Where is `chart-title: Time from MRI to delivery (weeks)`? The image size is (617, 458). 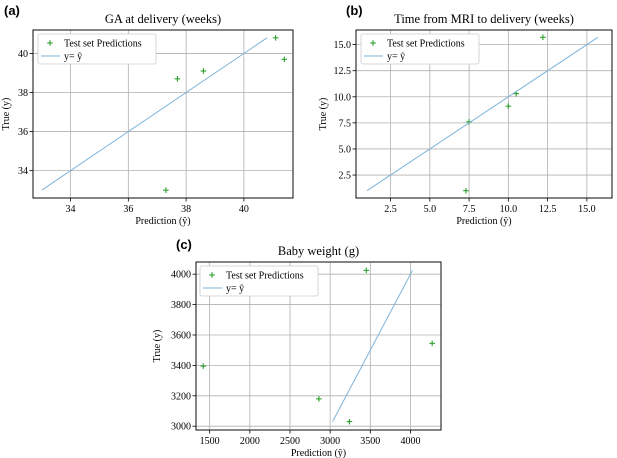
chart-title: Time from MRI to delivery (weeks) is located at coordinates (484, 19).